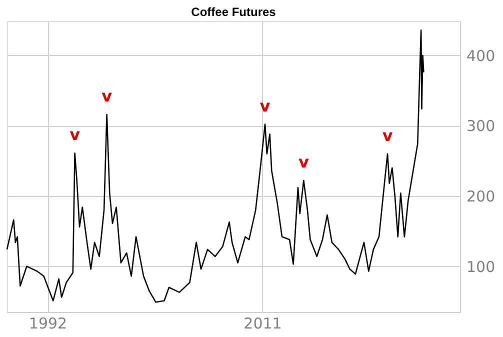 The height and width of the screenshot is (337, 503). Describe the element at coordinates (263, 323) in the screenshot. I see `x-tick-label: 2011` at that location.